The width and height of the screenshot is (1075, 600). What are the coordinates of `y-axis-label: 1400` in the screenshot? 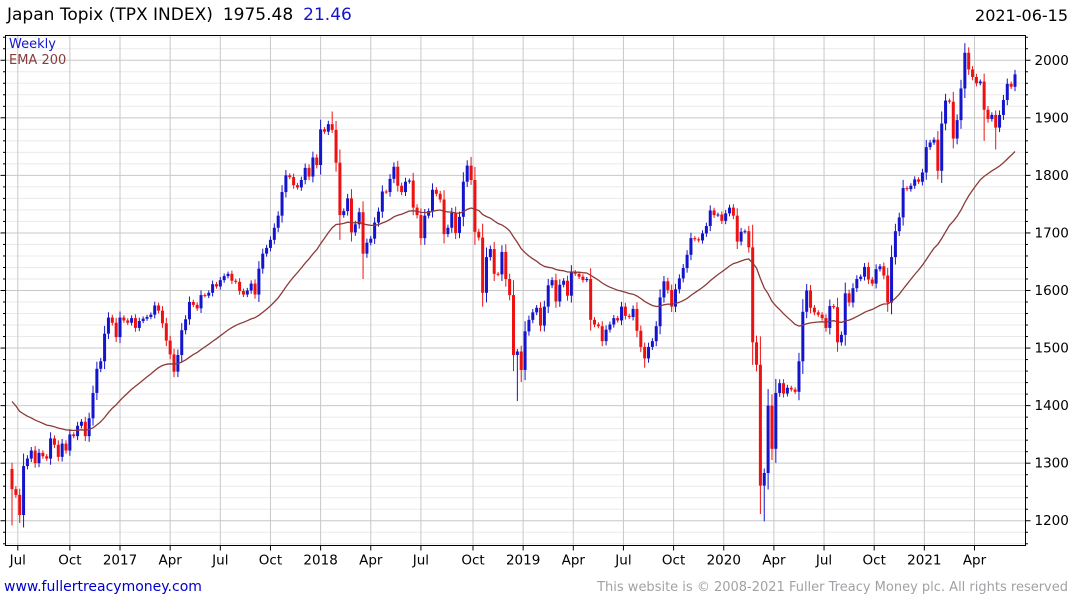 It's located at (1052, 406).